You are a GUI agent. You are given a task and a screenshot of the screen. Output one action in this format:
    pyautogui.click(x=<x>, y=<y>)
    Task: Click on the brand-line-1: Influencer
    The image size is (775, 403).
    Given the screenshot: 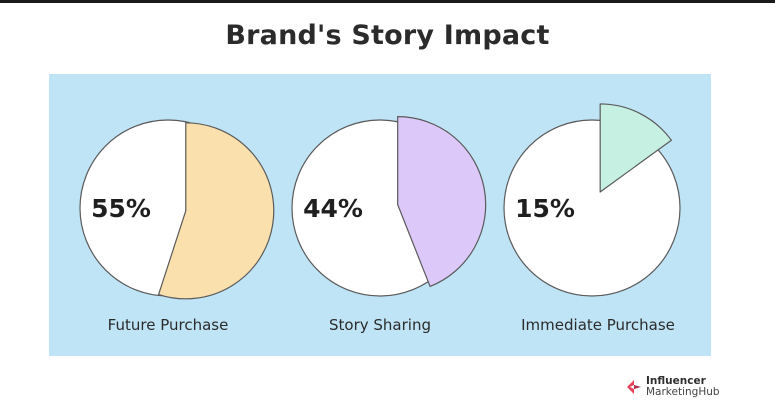 What is the action you would take?
    pyautogui.click(x=676, y=381)
    